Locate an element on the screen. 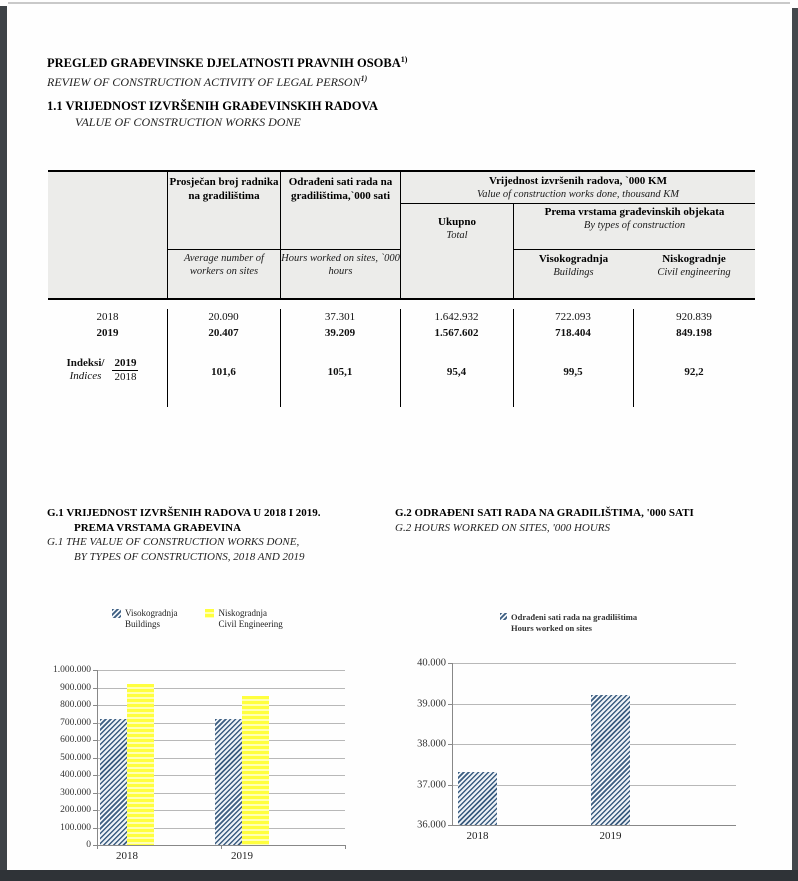 The height and width of the screenshot is (881, 798). legend-hours-bs: Odrađeni sati rada na gradilištima is located at coordinates (574, 617).